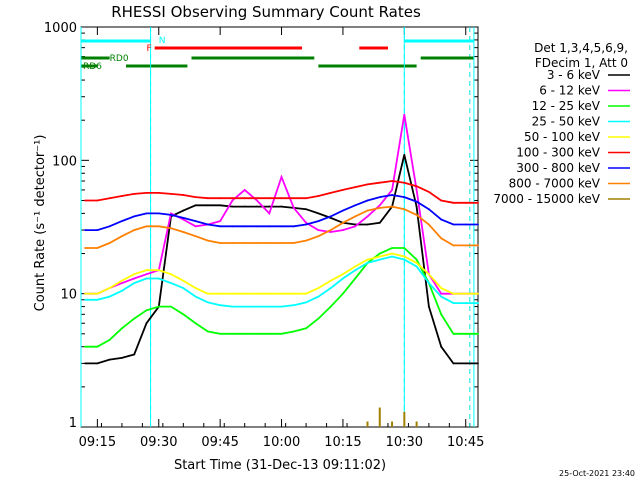 This screenshot has height=480, width=640. What do you see at coordinates (581, 48) in the screenshot?
I see `legend-header-line-1: Det 1,3,4,5,6,9,` at bounding box center [581, 48].